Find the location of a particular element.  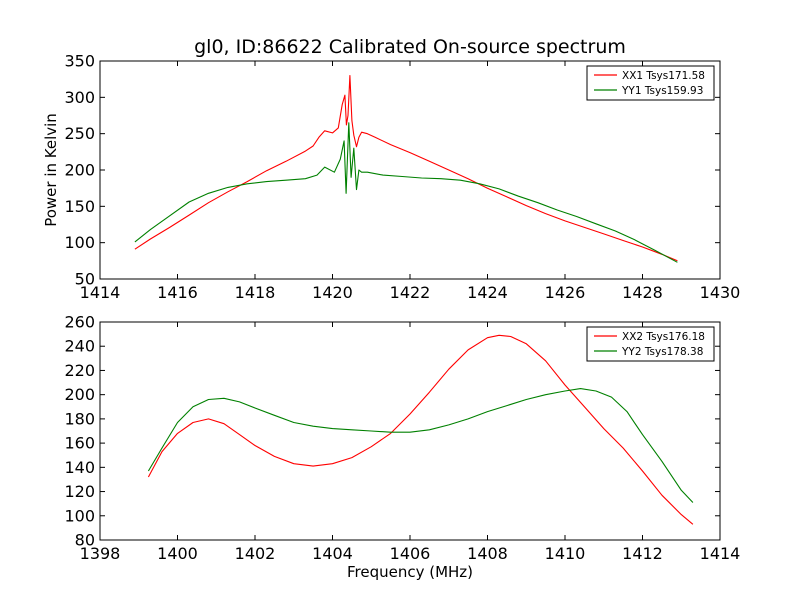

y-tick-label: 160 is located at coordinates (79, 443).